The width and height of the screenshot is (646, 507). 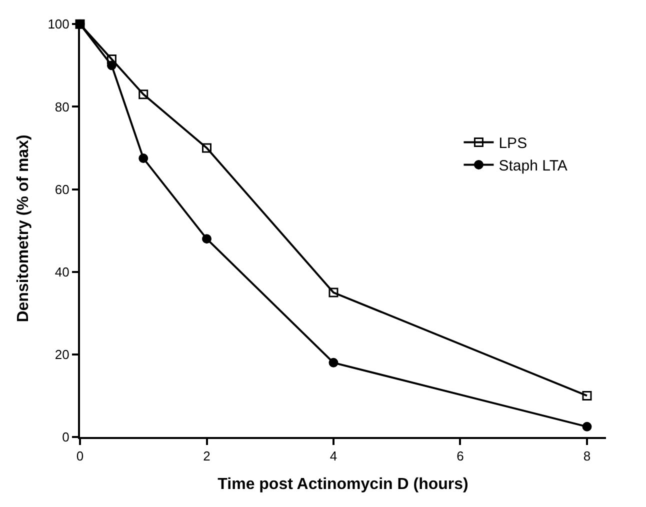 I want to click on legend-label: LPS, so click(x=513, y=143).